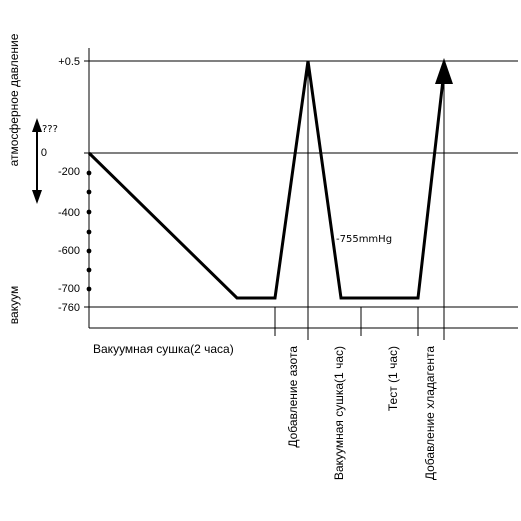 Image resolution: width=521 pixels, height=521 pixels. Describe the element at coordinates (293, 397) in the screenshot. I see `phase-label-nitrogen-add: Добавление азота` at that location.